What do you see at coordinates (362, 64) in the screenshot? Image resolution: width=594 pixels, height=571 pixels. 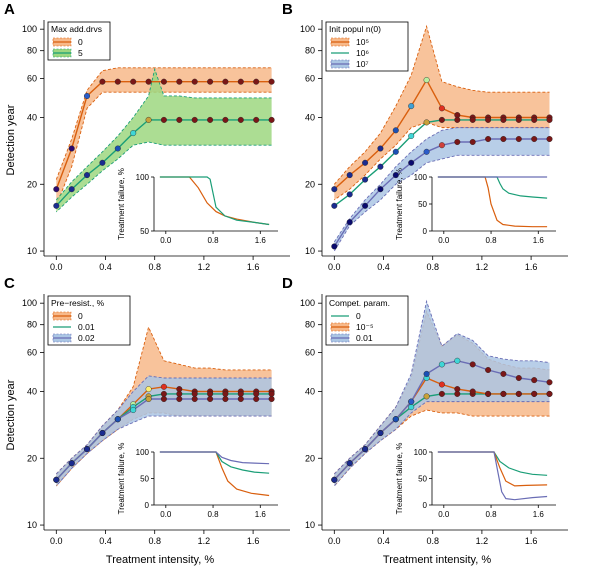 I see `legend-entry: 10⁷` at bounding box center [362, 64].